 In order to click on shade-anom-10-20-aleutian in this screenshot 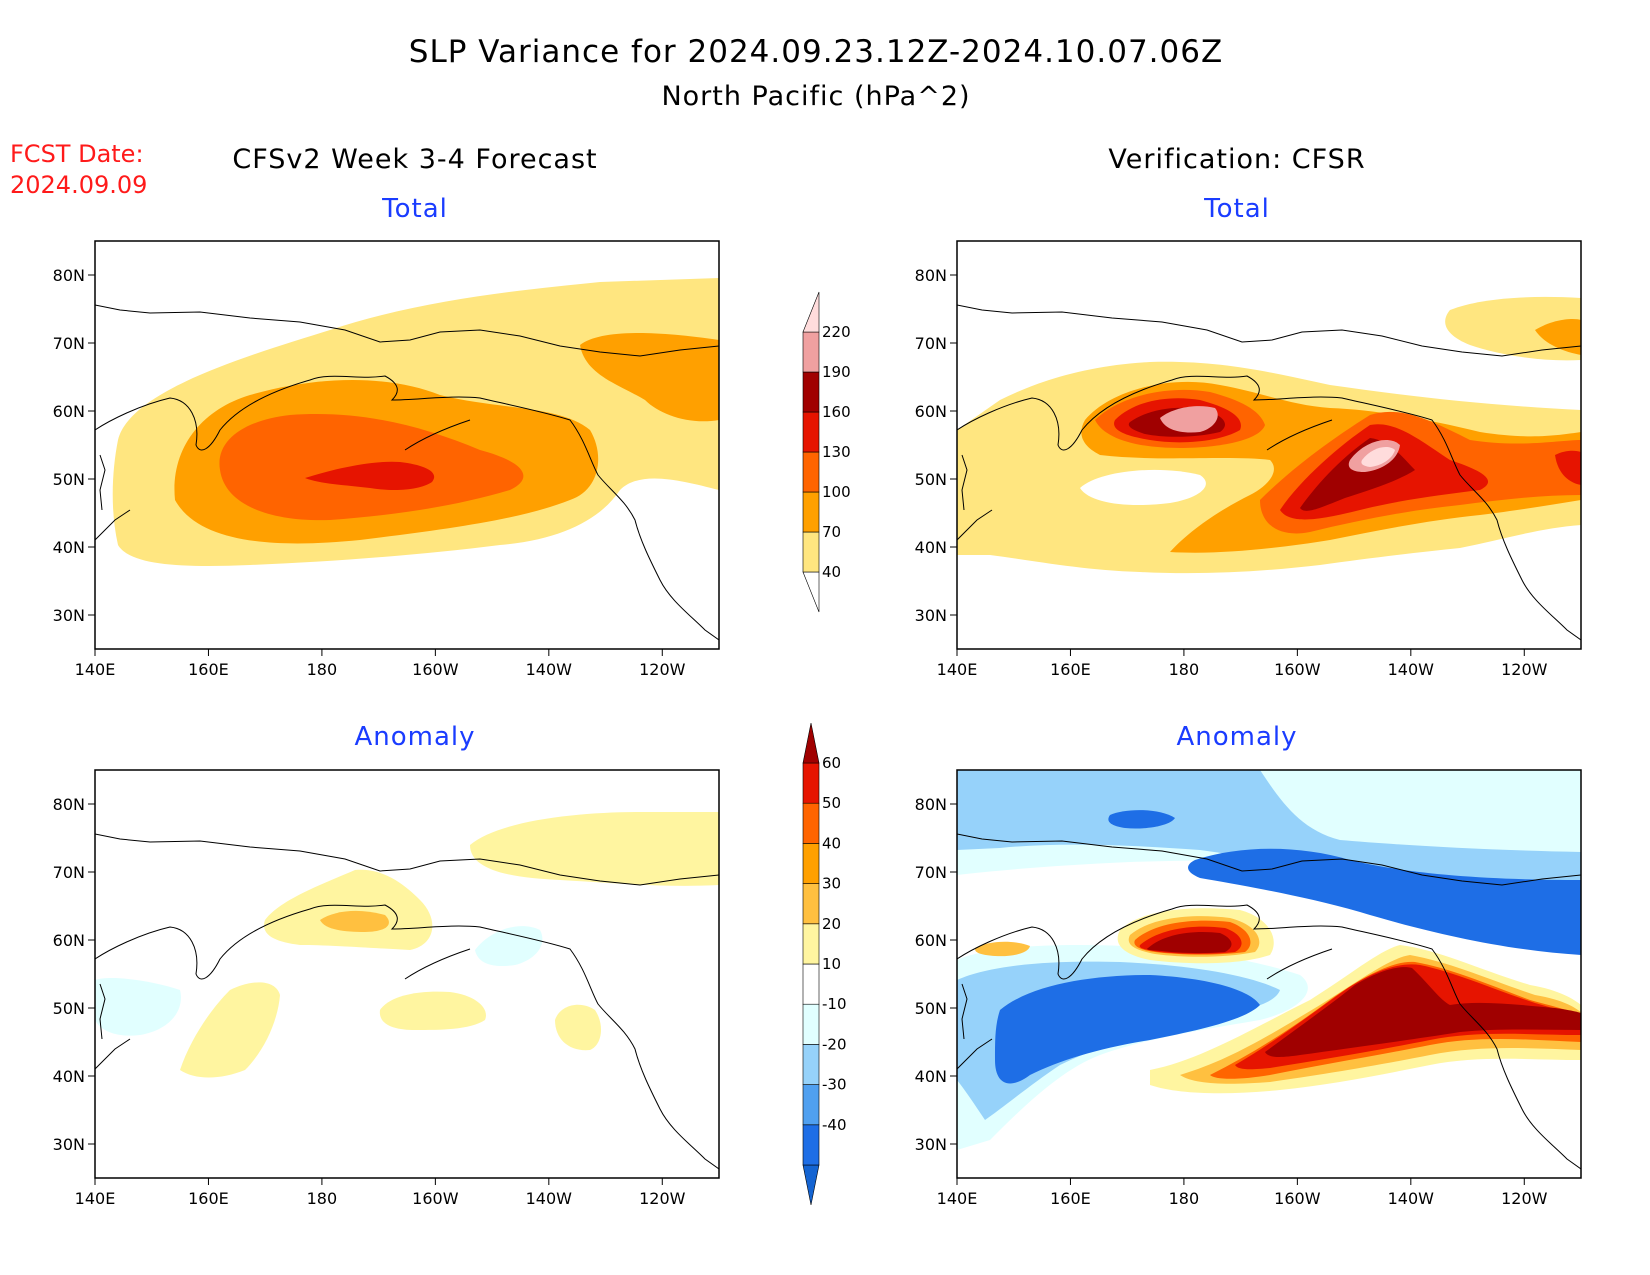, I will do `click(348, 909)`.